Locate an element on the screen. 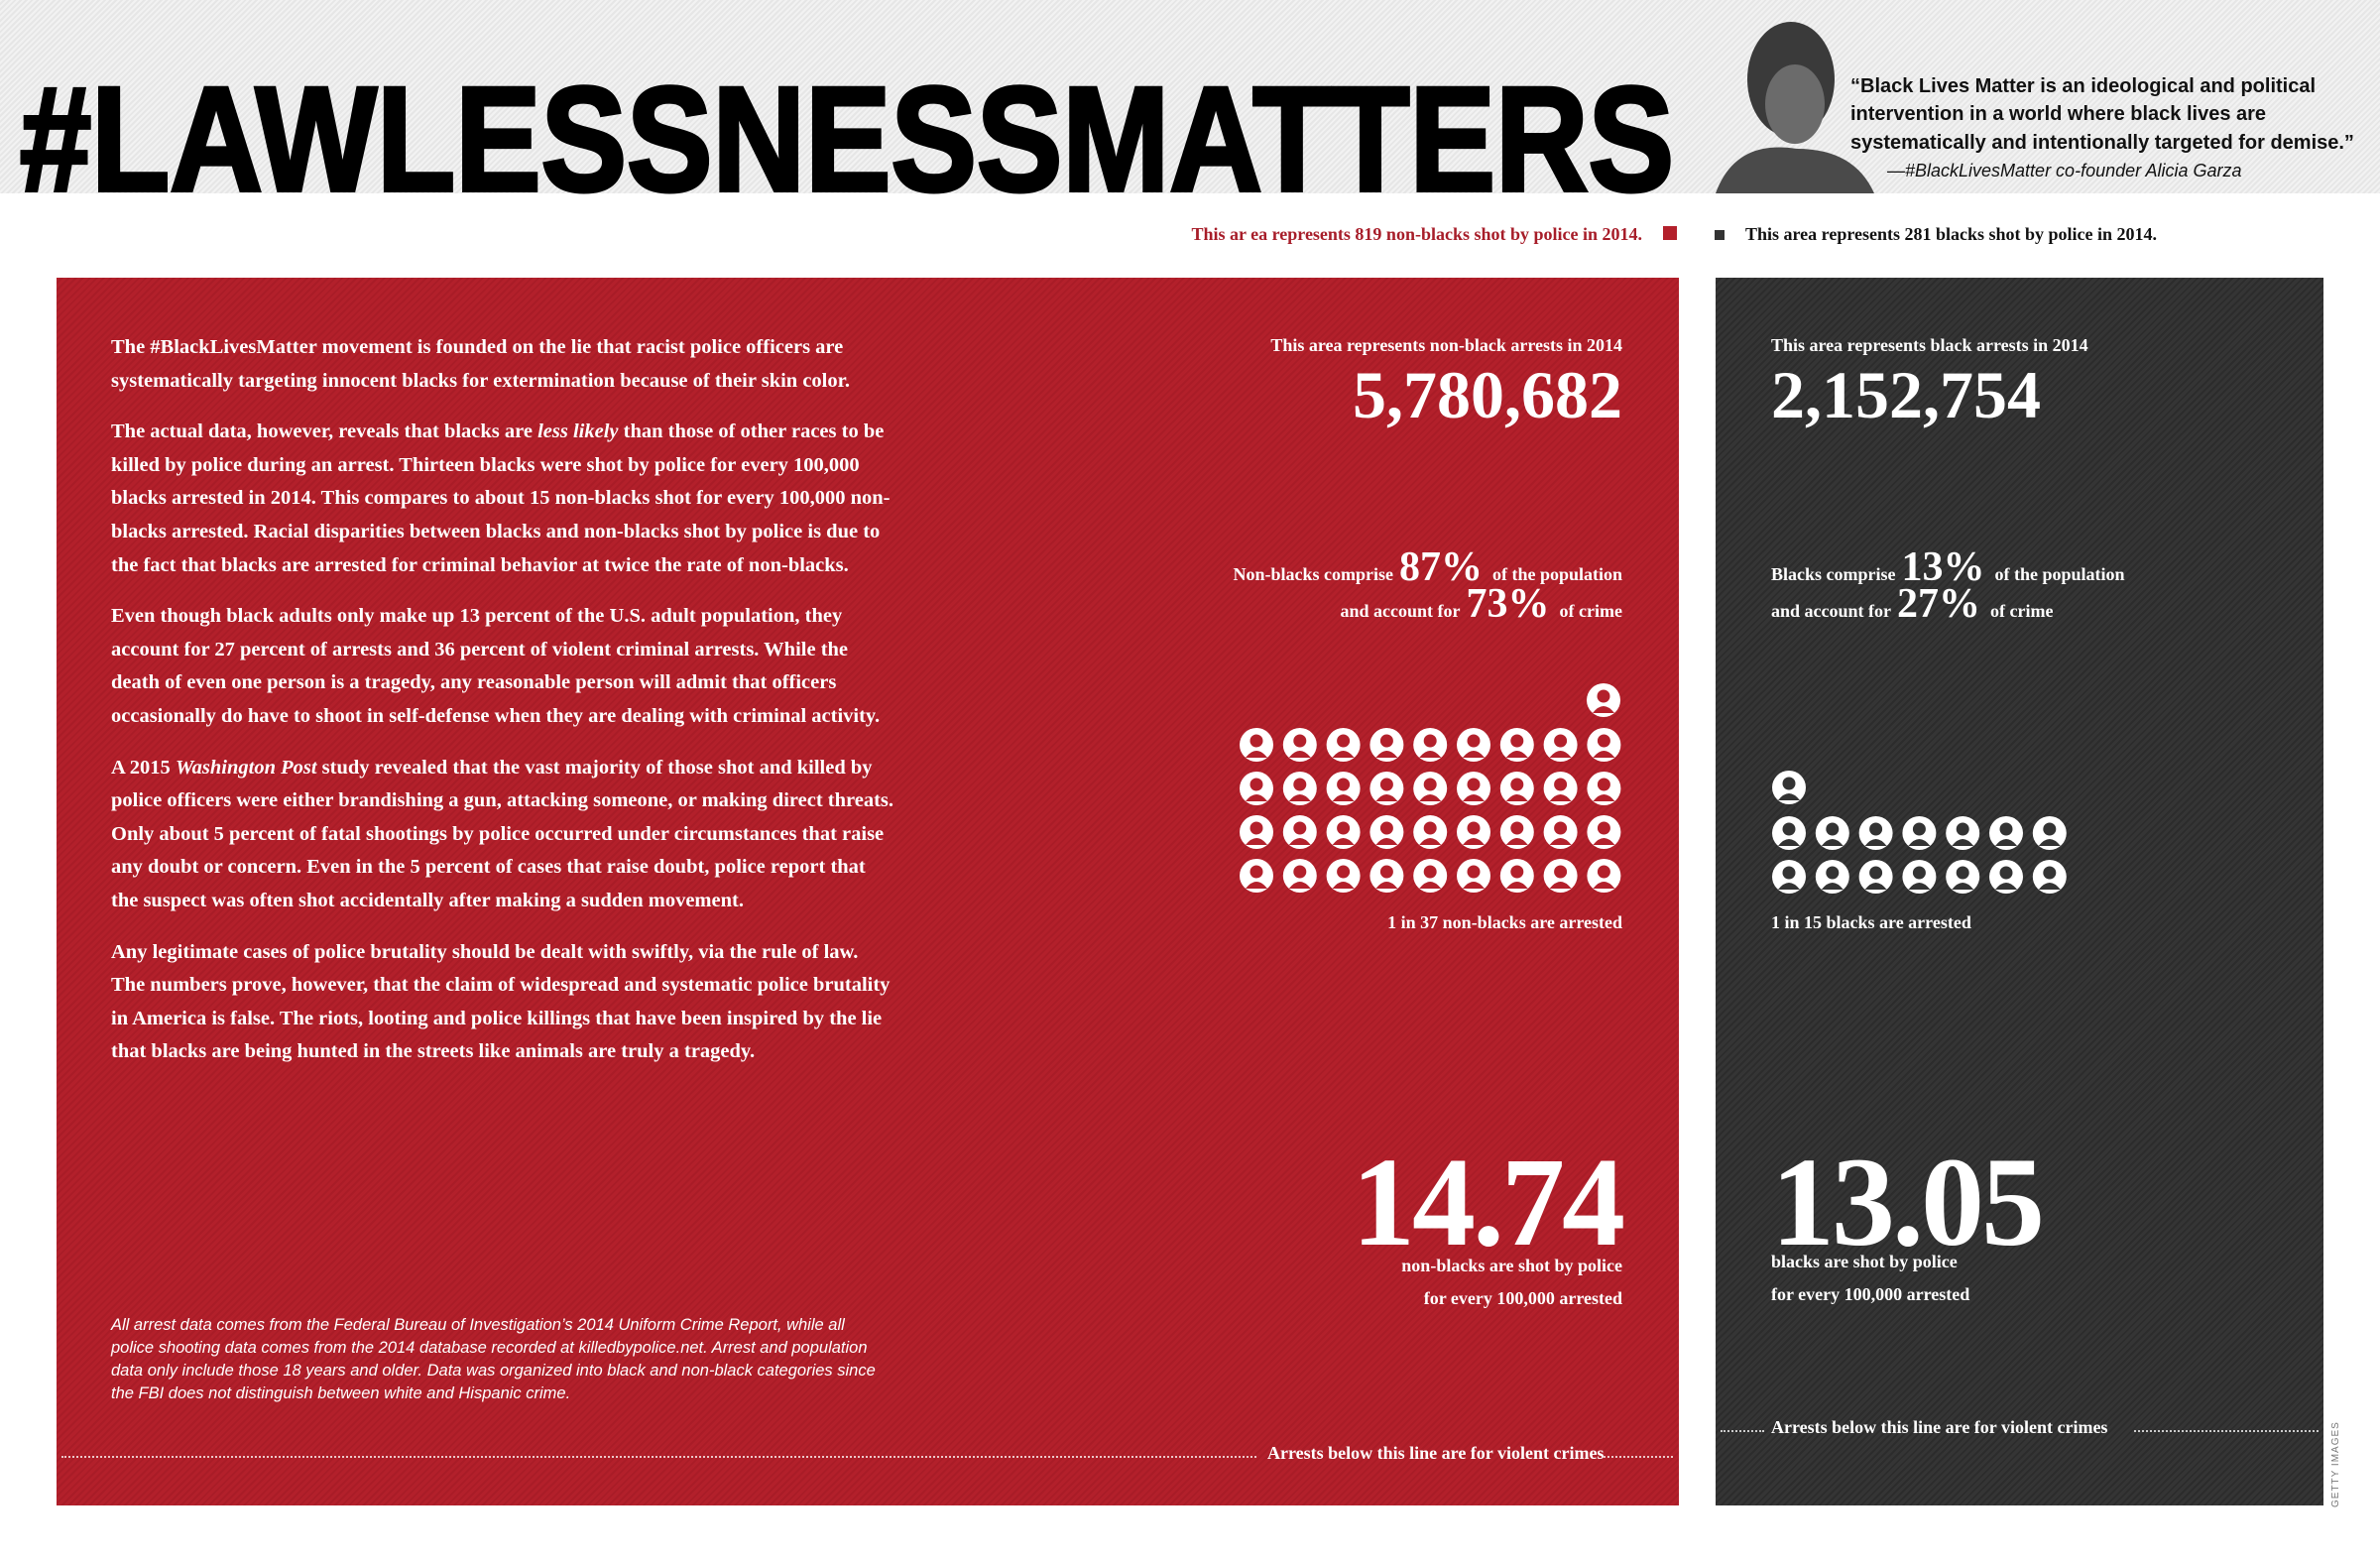 Image resolution: width=2380 pixels, height=1562 pixels. header-band is located at coordinates (1190, 96).